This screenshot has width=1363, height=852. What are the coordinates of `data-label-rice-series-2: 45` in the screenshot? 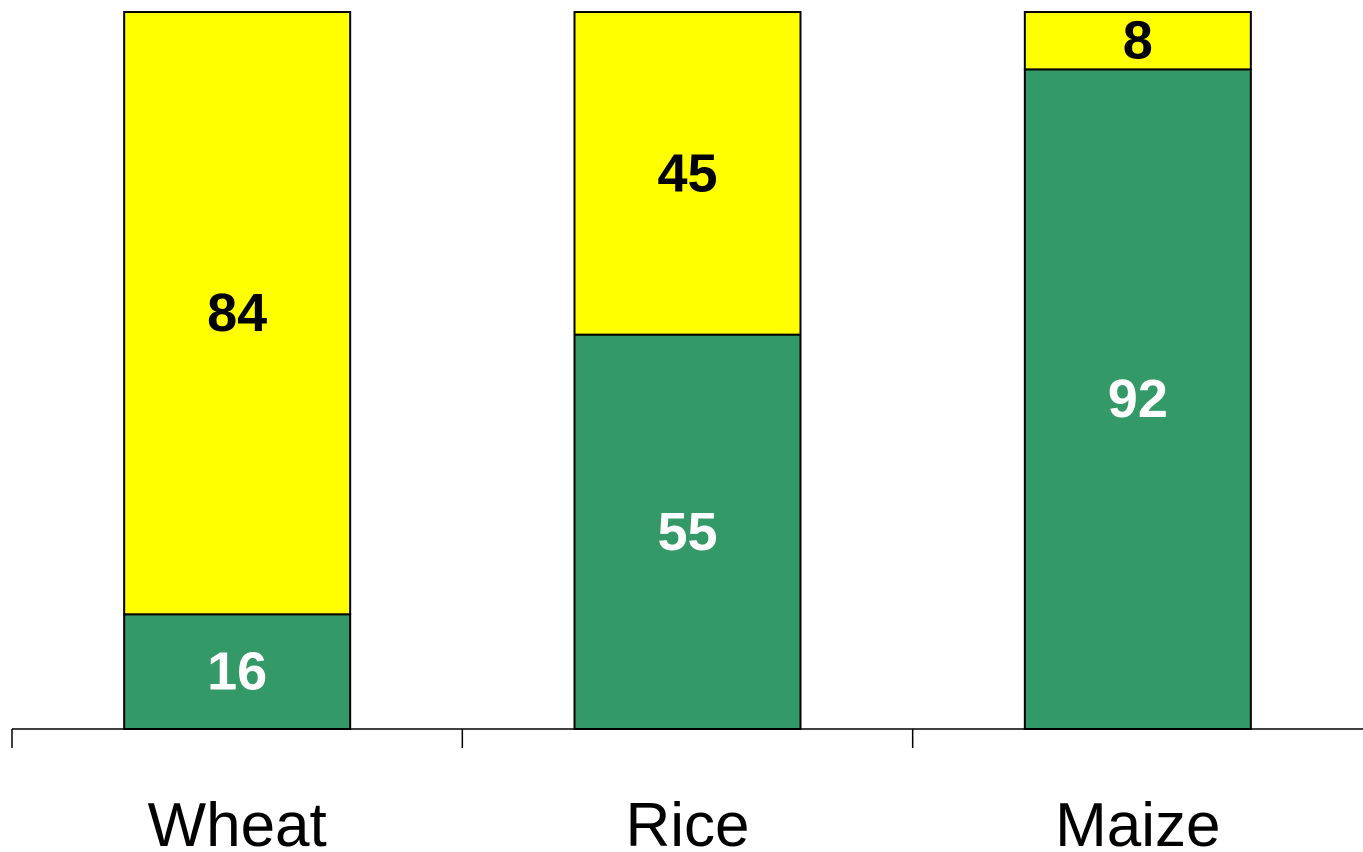 It's located at (687, 173).